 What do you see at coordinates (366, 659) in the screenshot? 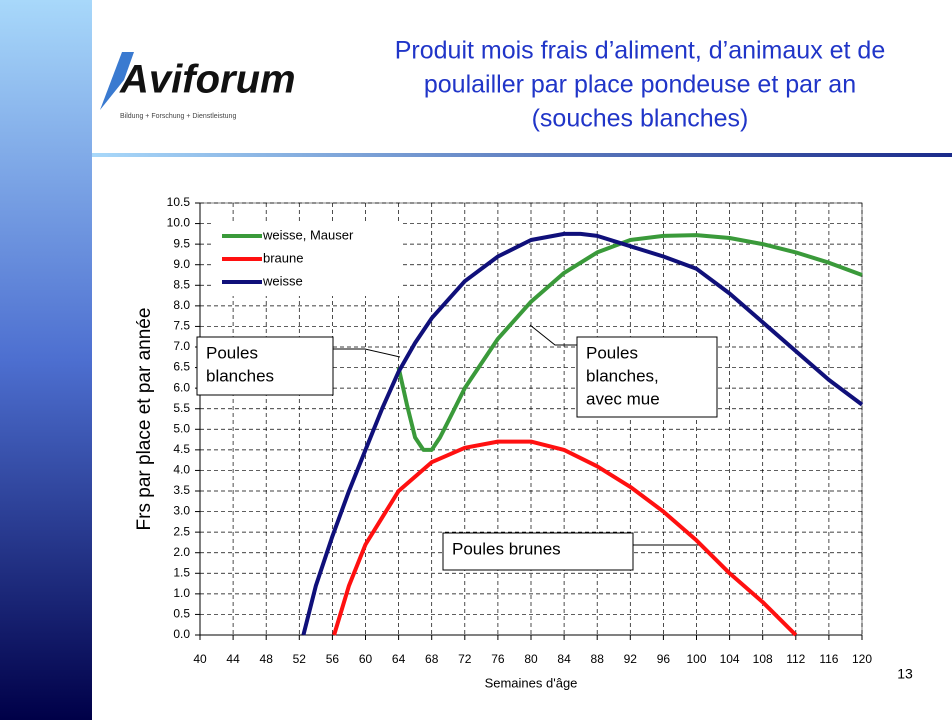
I see `x-tick-label: 60` at bounding box center [366, 659].